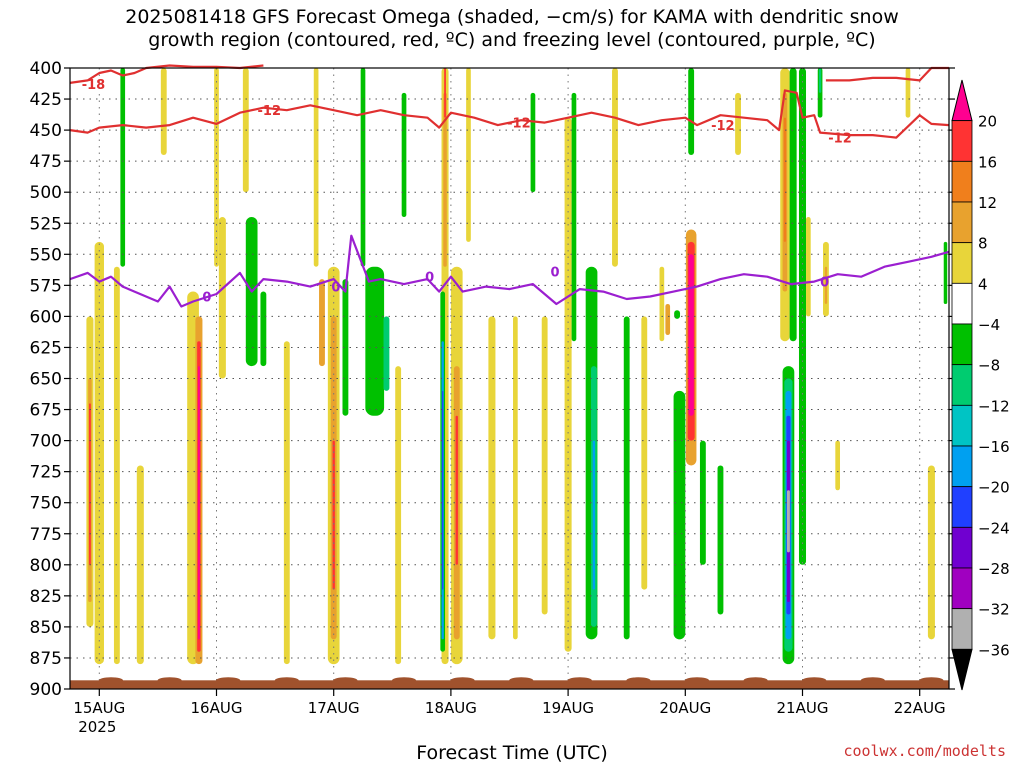 Image resolution: width=1024 pixels, height=768 pixels. I want to click on y-tick-label: 600, so click(46, 317).